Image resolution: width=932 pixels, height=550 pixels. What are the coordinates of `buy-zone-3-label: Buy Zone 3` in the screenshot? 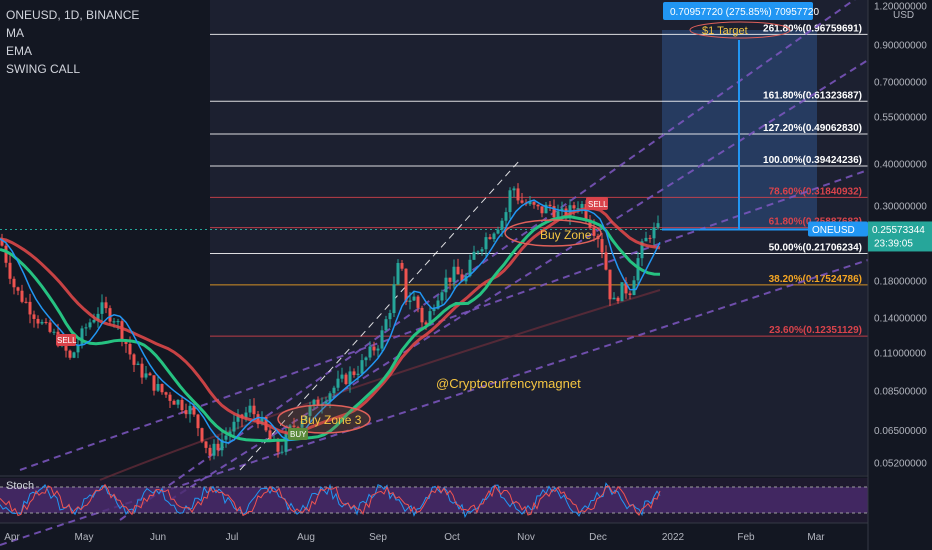 It's located at (331, 420).